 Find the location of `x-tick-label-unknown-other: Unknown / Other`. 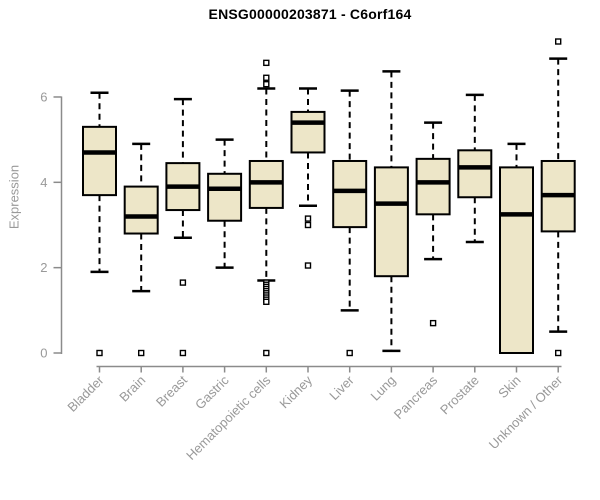

x-tick-label-unknown-other: Unknown / Other is located at coordinates (526, 412).